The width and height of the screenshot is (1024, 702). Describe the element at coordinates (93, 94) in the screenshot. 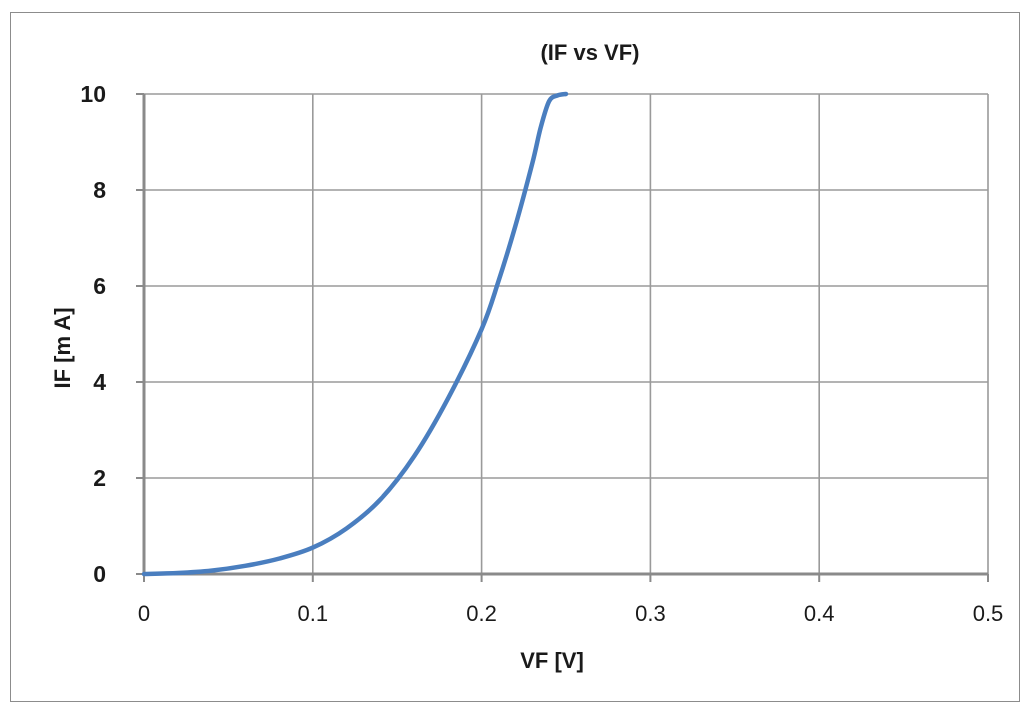

I see `y-tick-label: 10` at that location.